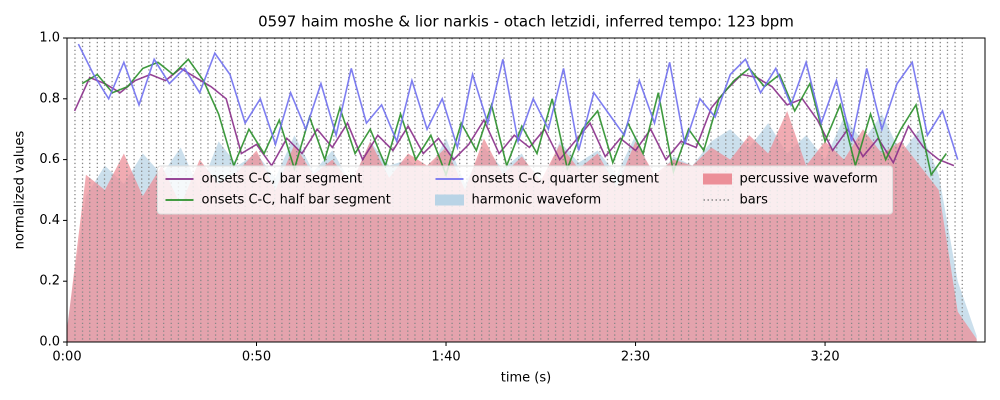  Describe the element at coordinates (754, 200) in the screenshot. I see `legend-label: bars` at that location.